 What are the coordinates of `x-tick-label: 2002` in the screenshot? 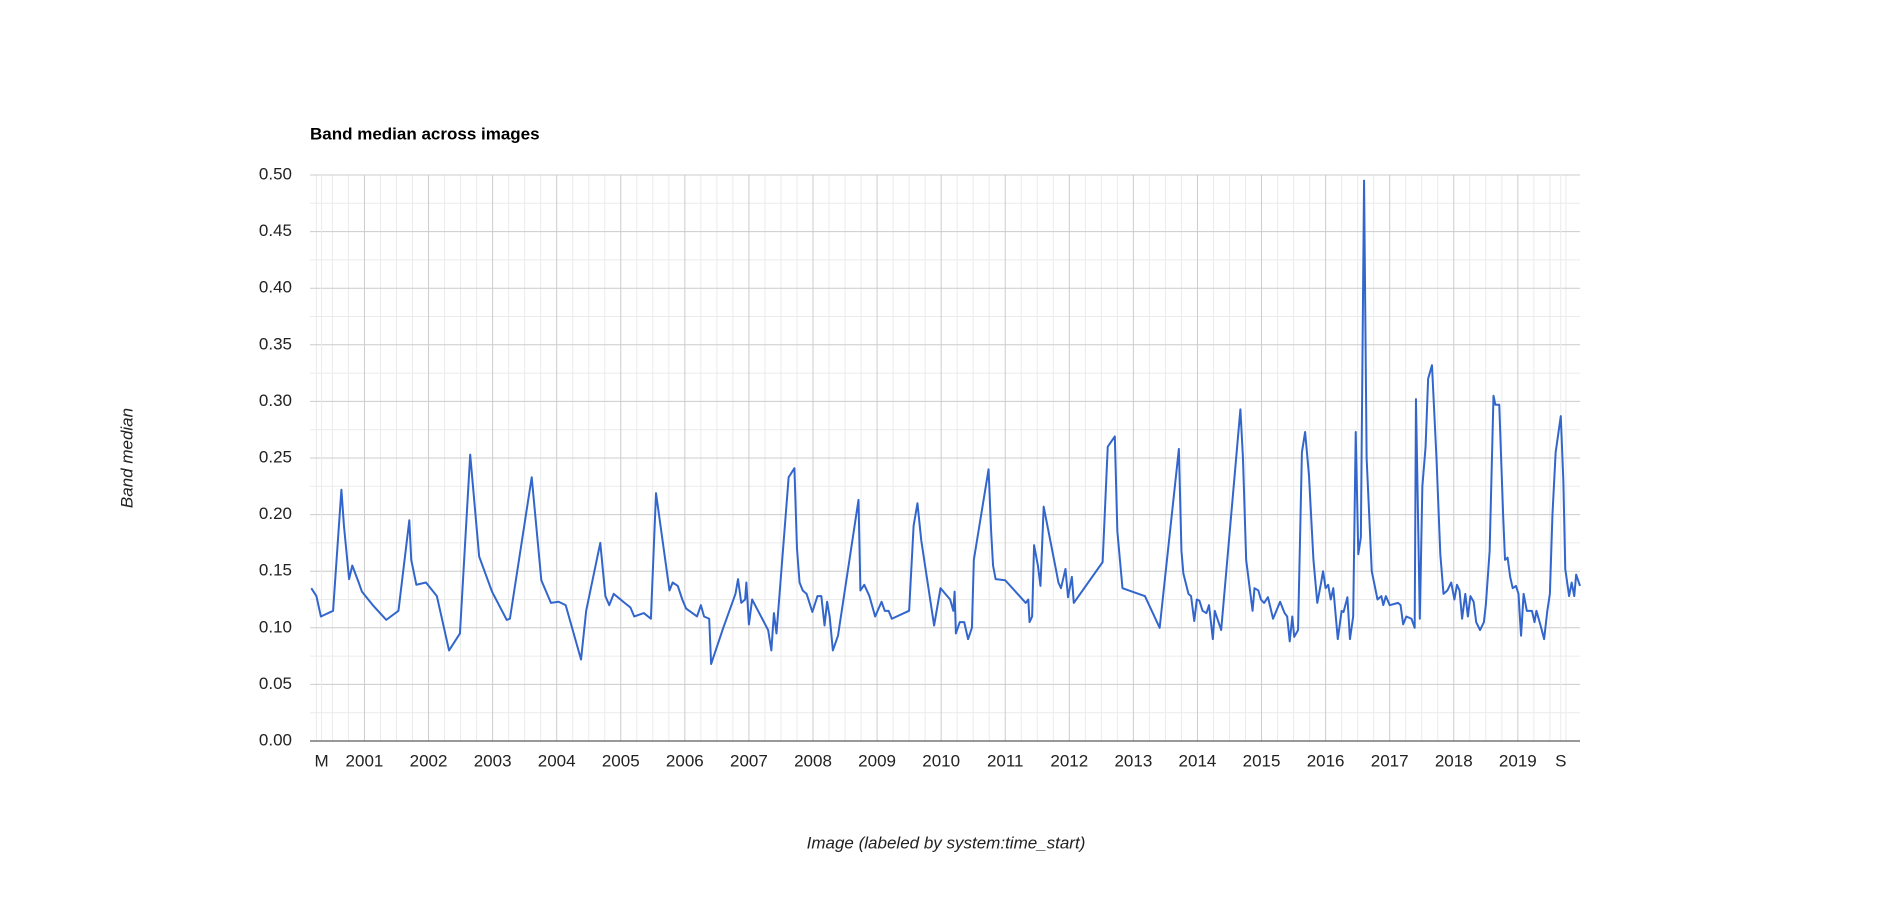 It's located at (429, 760).